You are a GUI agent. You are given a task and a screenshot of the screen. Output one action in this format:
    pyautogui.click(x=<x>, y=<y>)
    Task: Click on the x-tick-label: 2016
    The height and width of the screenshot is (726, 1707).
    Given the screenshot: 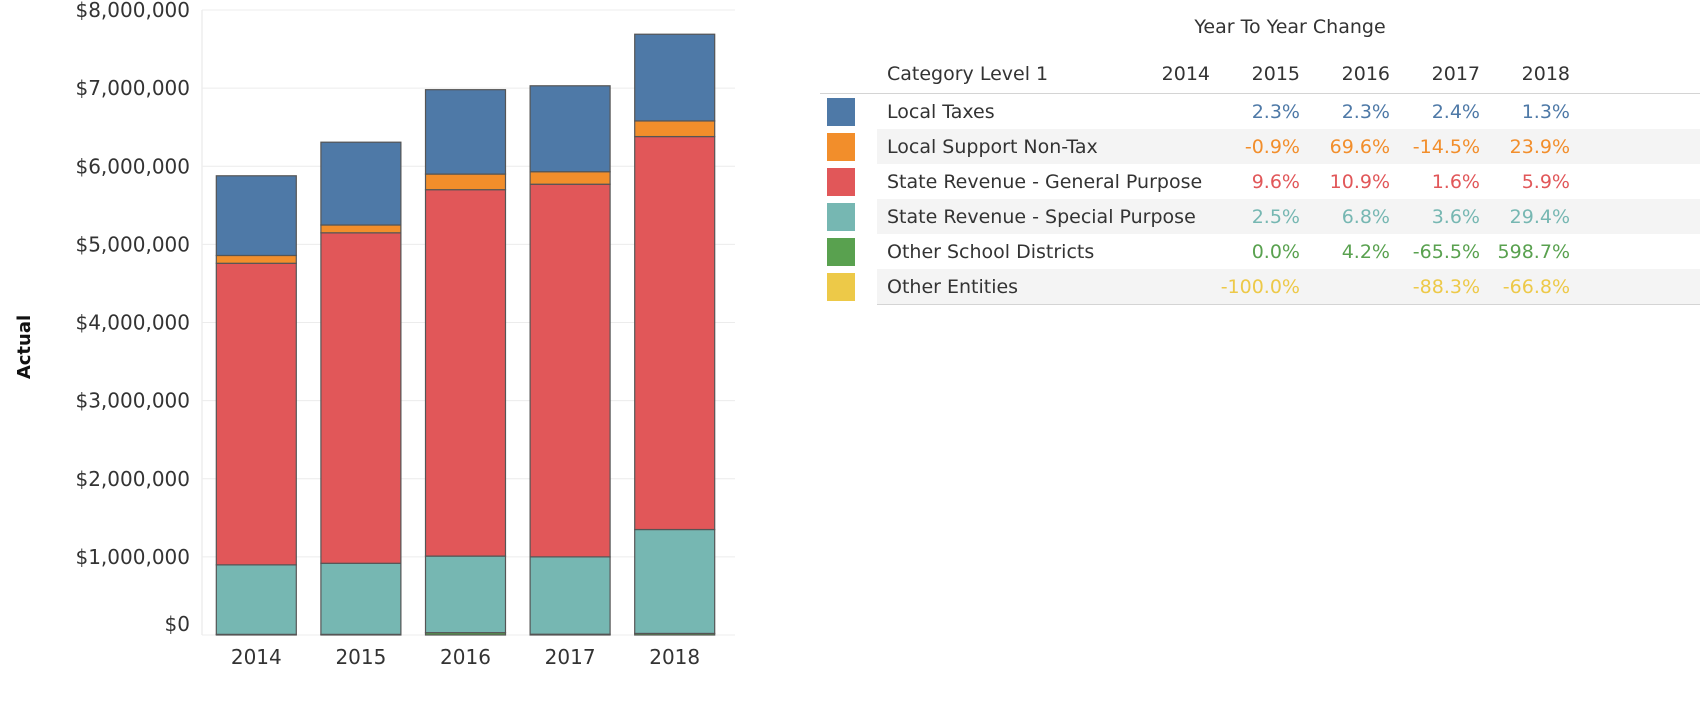 What is the action you would take?
    pyautogui.click(x=465, y=657)
    